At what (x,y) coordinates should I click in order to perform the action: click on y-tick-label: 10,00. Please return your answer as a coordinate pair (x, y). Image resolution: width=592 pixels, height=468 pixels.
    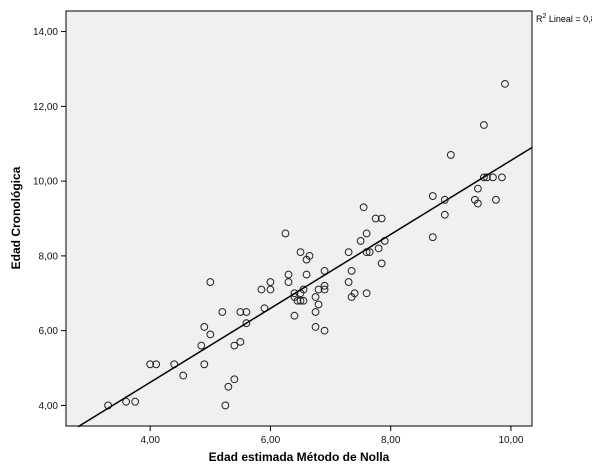
    Looking at the image, I should click on (45, 182).